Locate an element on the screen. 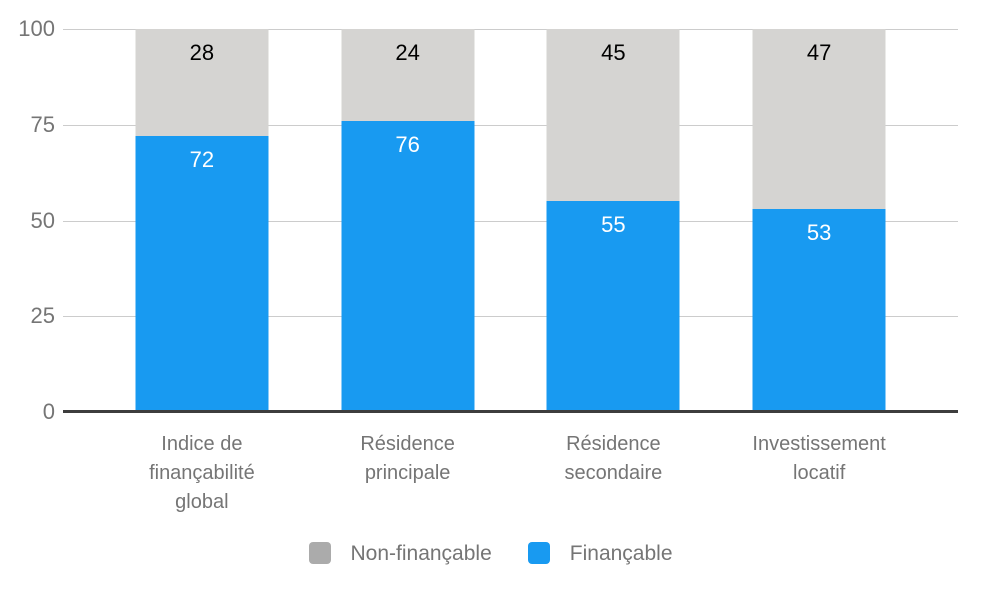 This screenshot has height=603, width=981. bar-value-label: 47 is located at coordinates (819, 52).